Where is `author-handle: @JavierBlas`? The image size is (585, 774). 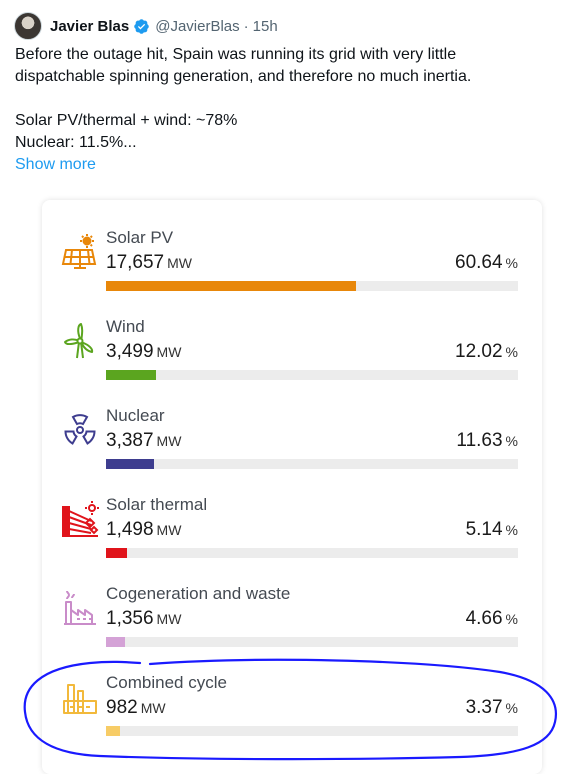
author-handle: @JavierBlas is located at coordinates (197, 26).